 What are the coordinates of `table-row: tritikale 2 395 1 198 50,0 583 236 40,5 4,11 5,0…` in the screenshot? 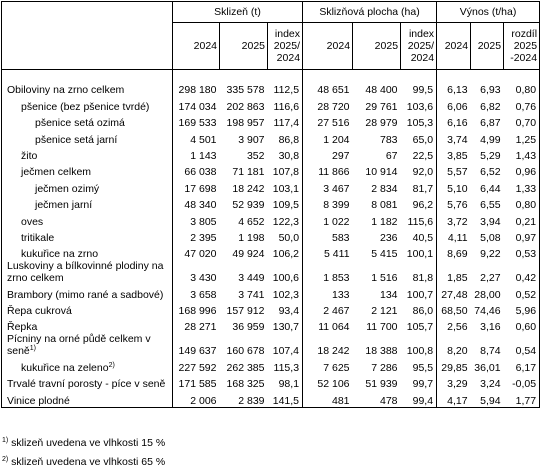 It's located at (270, 235).